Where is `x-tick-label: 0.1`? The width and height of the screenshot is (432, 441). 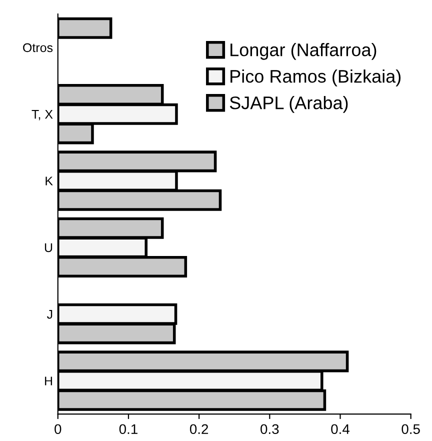
x-tick-label: 0.1 is located at coordinates (128, 429).